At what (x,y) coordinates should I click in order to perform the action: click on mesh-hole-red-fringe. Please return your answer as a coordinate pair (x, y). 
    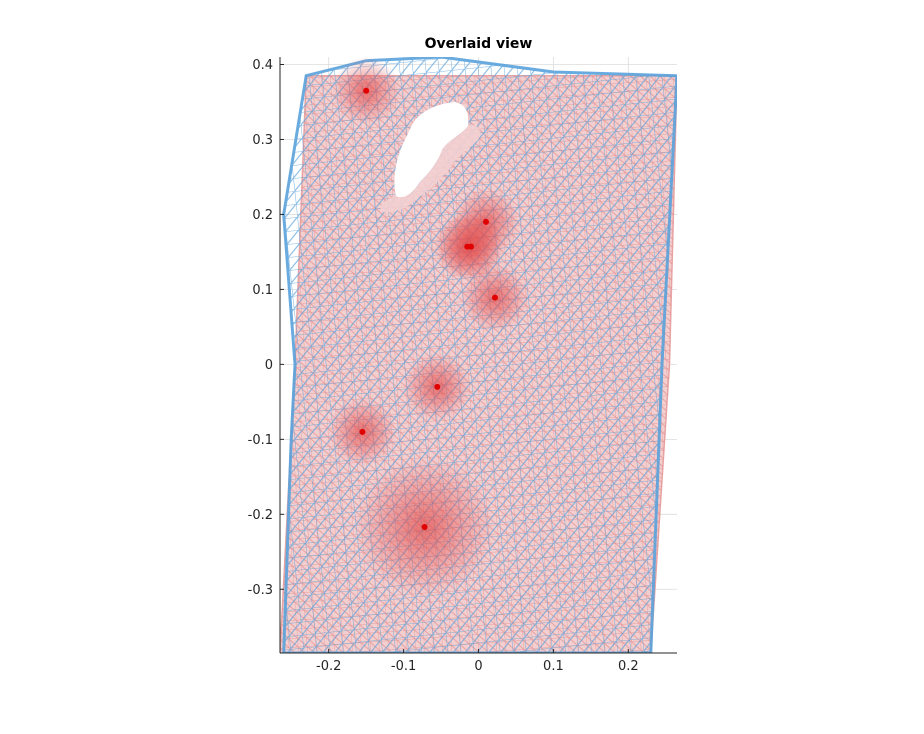
    Looking at the image, I should click on (430, 168).